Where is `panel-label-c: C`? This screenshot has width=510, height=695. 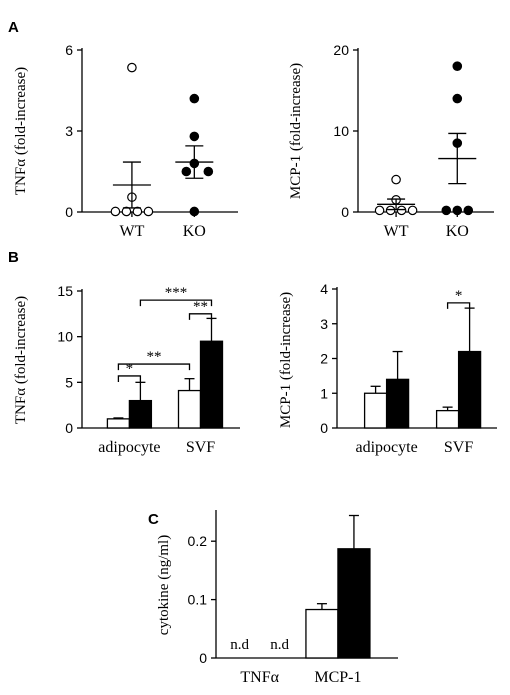 panel-label-c: C is located at coordinates (153, 519).